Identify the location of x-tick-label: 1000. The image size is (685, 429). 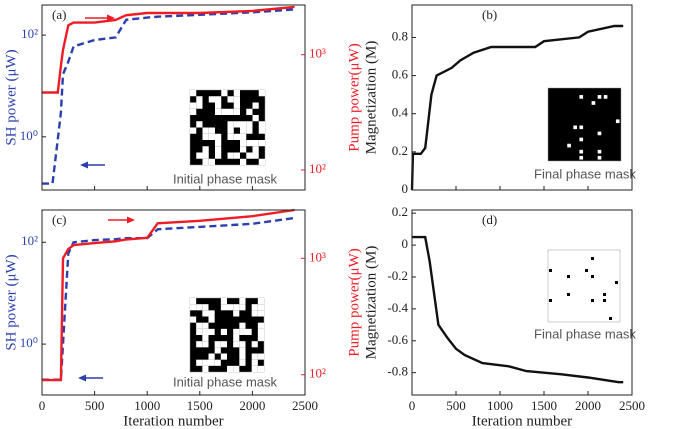
(500, 405).